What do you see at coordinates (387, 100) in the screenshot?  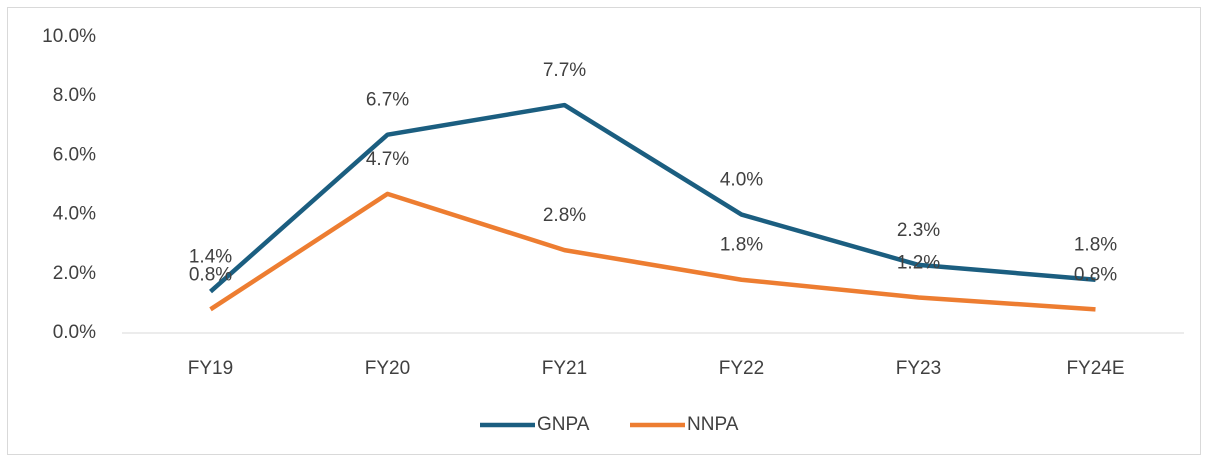 I see `data-label: 6.7%` at bounding box center [387, 100].